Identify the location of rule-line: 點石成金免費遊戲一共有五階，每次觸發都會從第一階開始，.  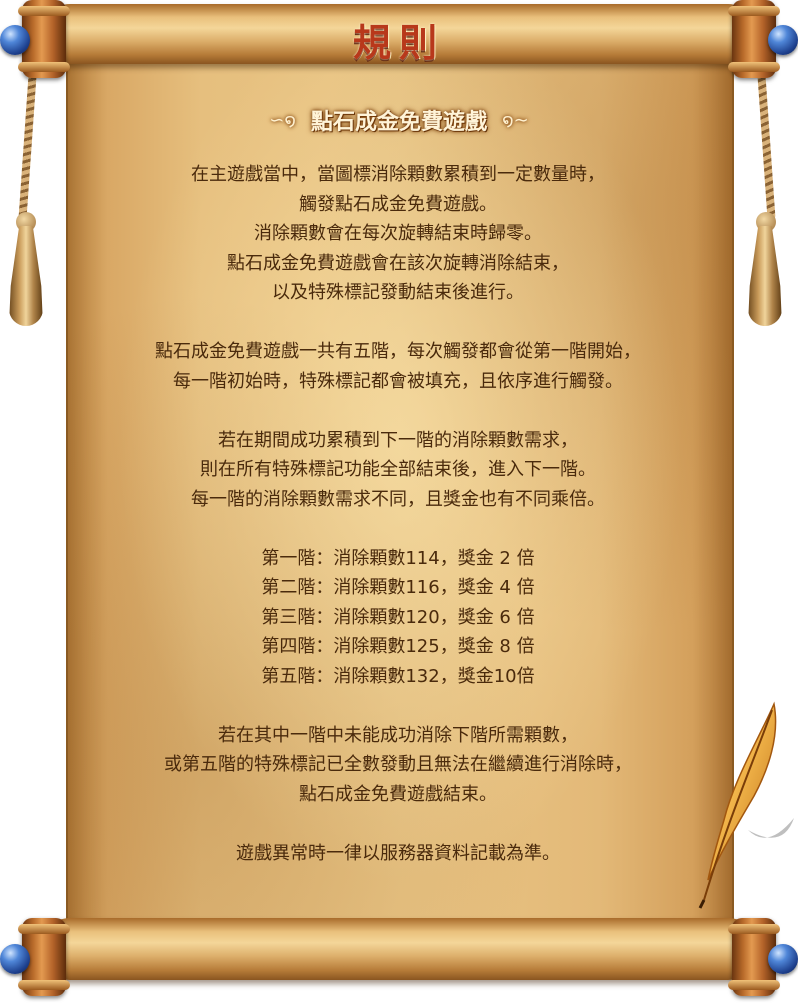
(398, 351).